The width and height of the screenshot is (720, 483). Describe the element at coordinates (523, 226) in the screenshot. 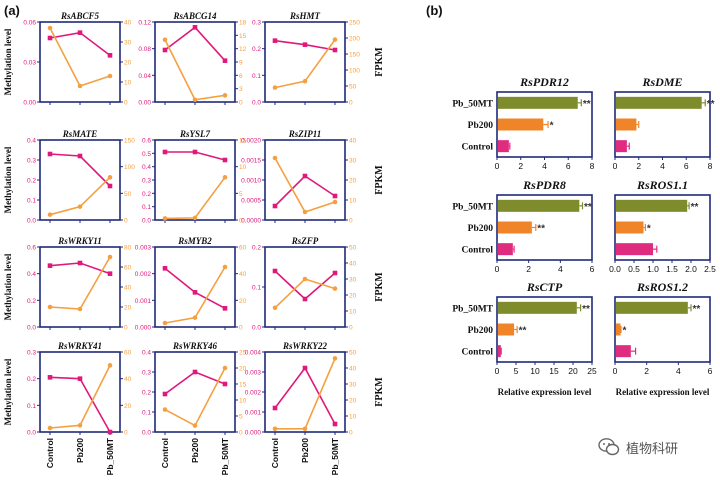

I see `bar-chart-rspdr8: RsPDR8 0 2 4 6 ** Pb_50MT ** Pb200 Control` at that location.